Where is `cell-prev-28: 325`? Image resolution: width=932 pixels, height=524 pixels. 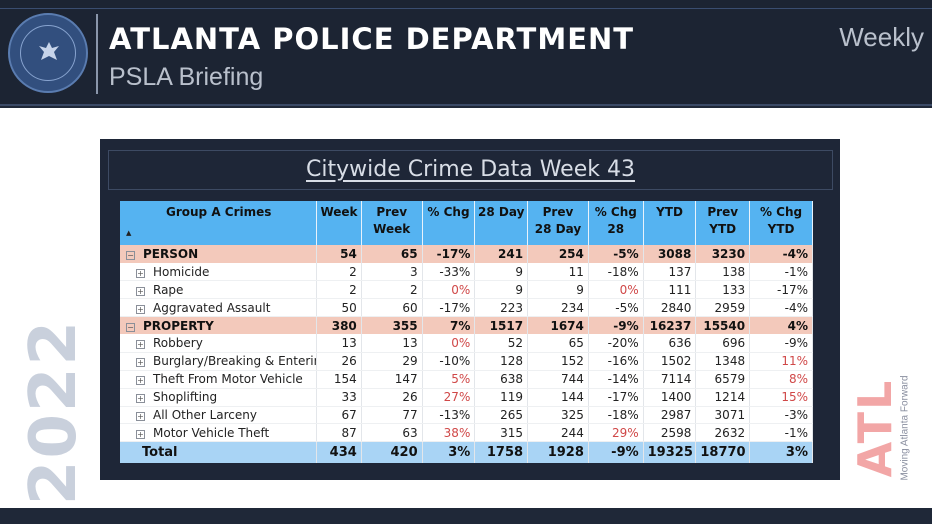
cell-prev-28: 325 is located at coordinates (558, 415).